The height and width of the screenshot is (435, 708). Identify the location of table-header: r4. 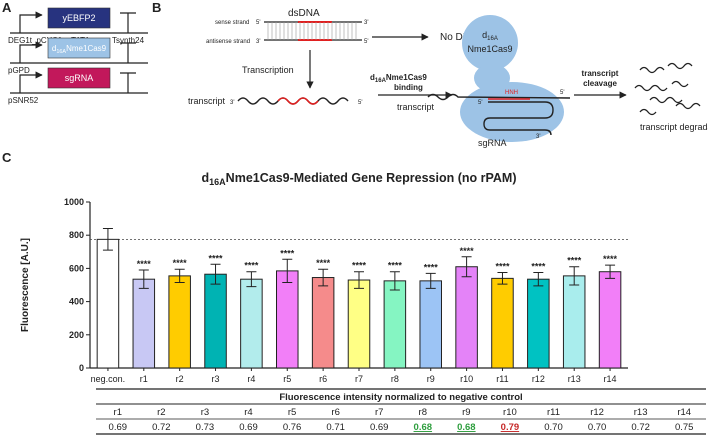
(248, 412).